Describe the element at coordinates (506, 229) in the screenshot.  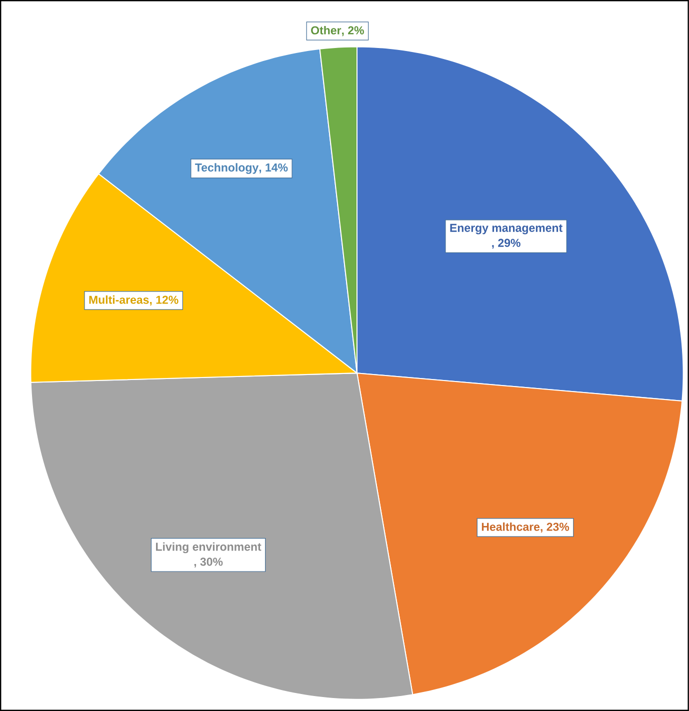
I see `slice-label: Energy management` at that location.